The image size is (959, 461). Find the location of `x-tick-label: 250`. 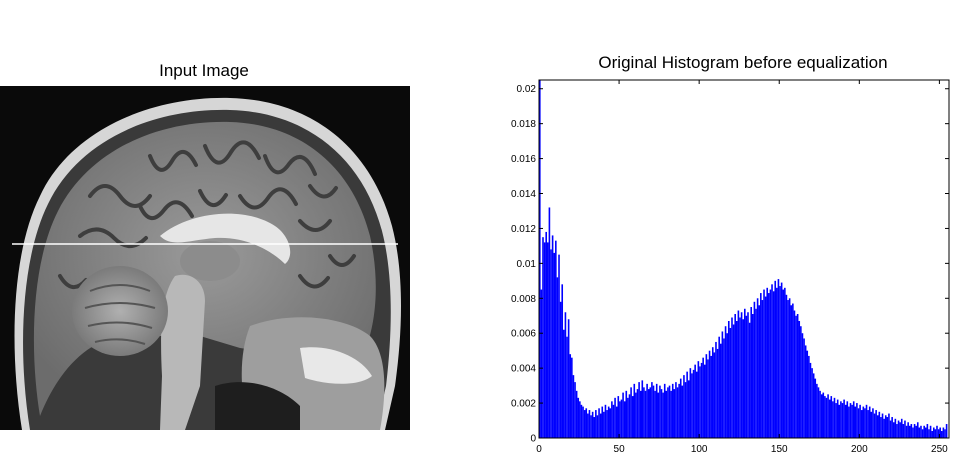

x-tick-label: 250 is located at coordinates (939, 449).